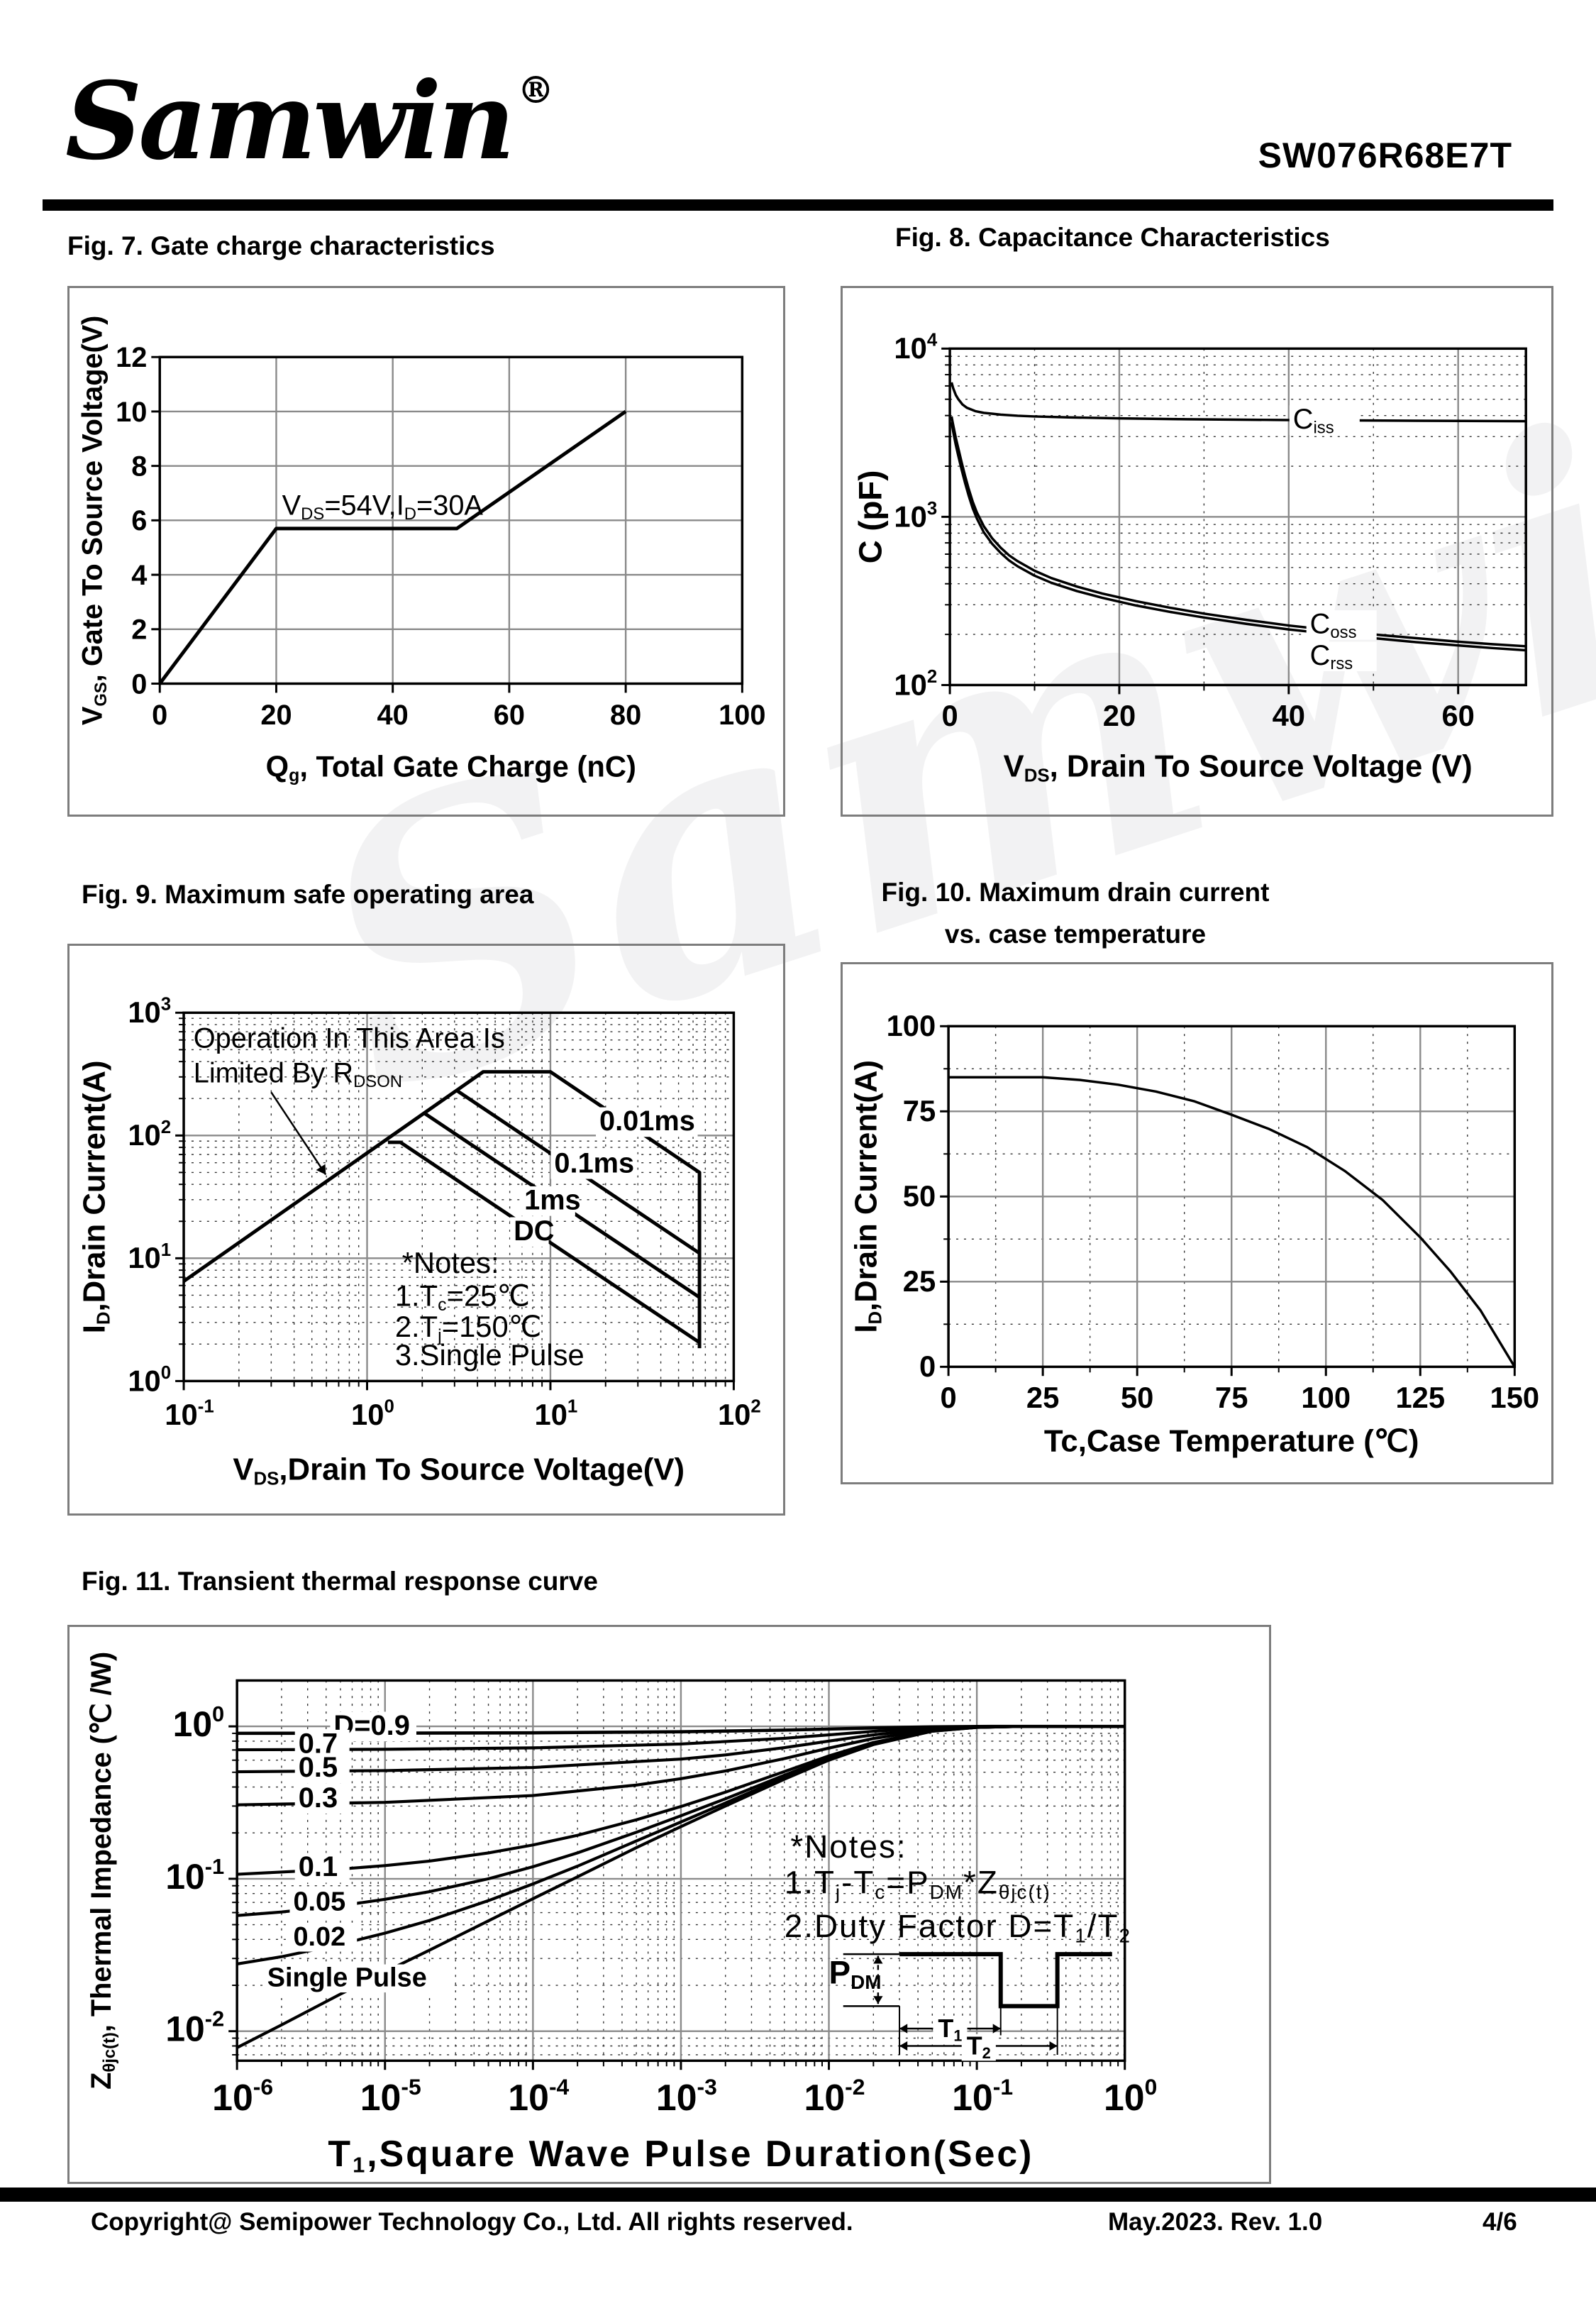 Image resolution: width=1596 pixels, height=2306 pixels. I want to click on svg-text: T1, so click(950, 2030).